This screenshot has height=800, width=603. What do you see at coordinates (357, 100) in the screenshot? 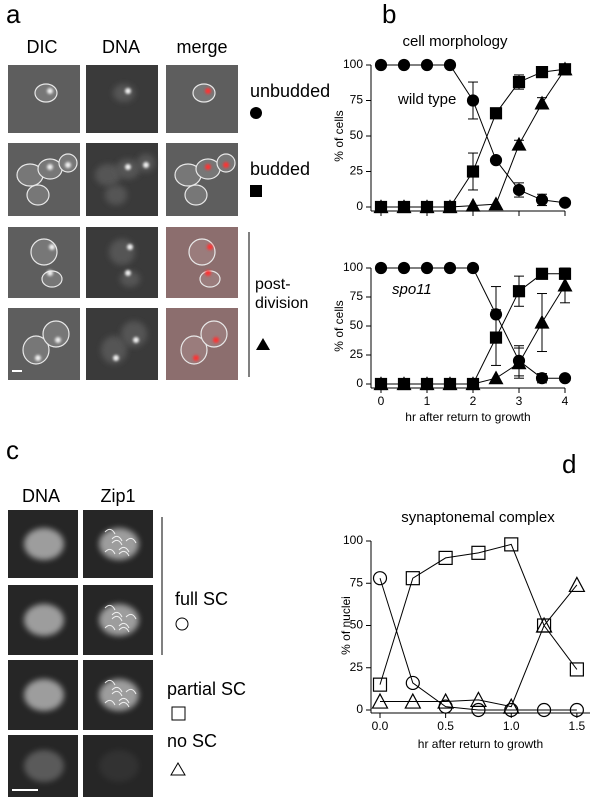
I see `y-tick-label: 75` at bounding box center [357, 100].